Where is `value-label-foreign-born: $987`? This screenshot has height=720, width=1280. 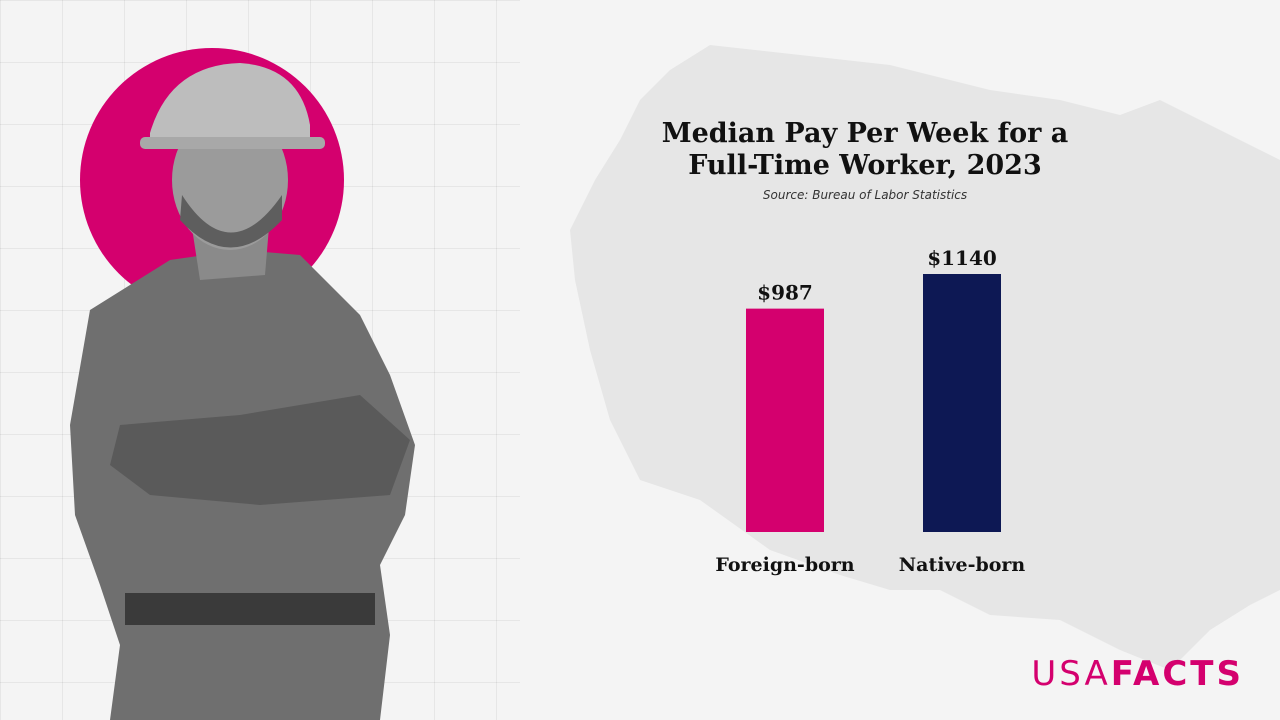
value-label-foreign-born: $987 is located at coordinates (785, 293).